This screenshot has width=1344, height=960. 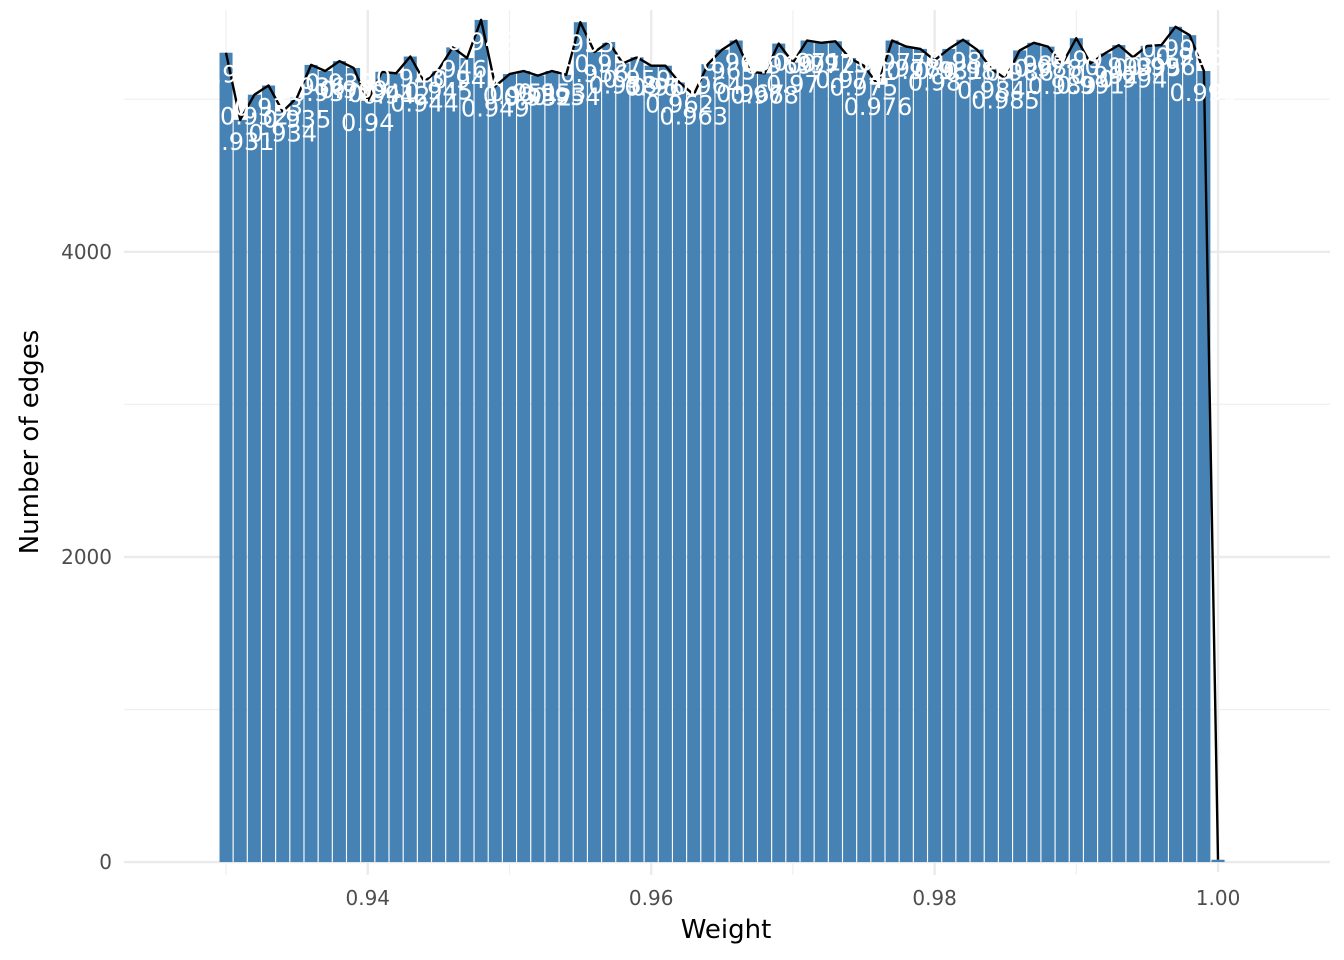 I want to click on y-tick-labels: 0 2000 4000, so click(x=86, y=557).